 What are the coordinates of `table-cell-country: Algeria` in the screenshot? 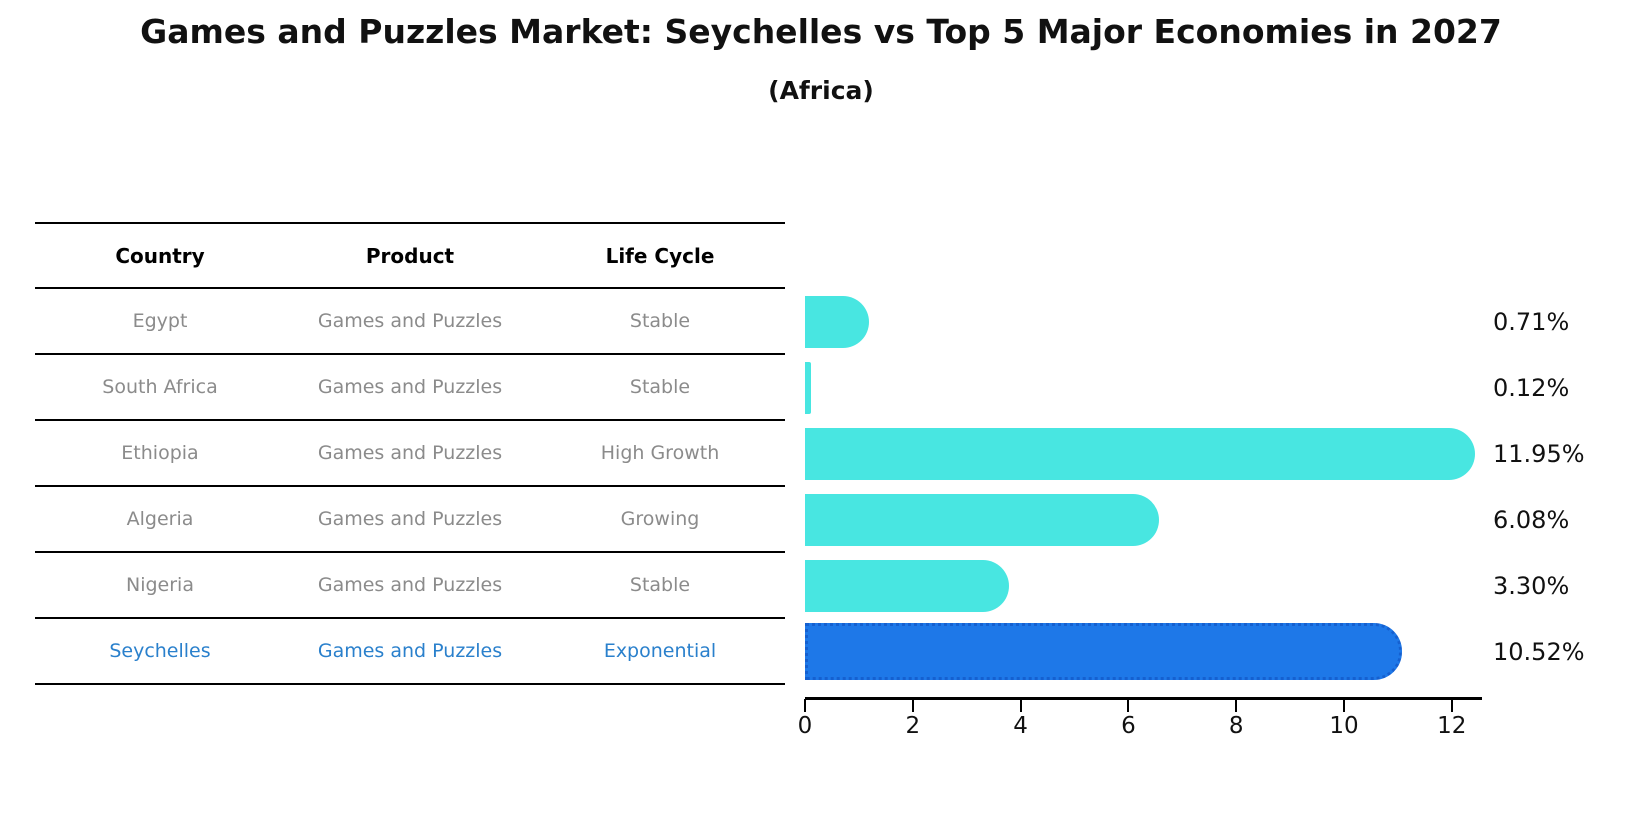 It's located at (160, 519).